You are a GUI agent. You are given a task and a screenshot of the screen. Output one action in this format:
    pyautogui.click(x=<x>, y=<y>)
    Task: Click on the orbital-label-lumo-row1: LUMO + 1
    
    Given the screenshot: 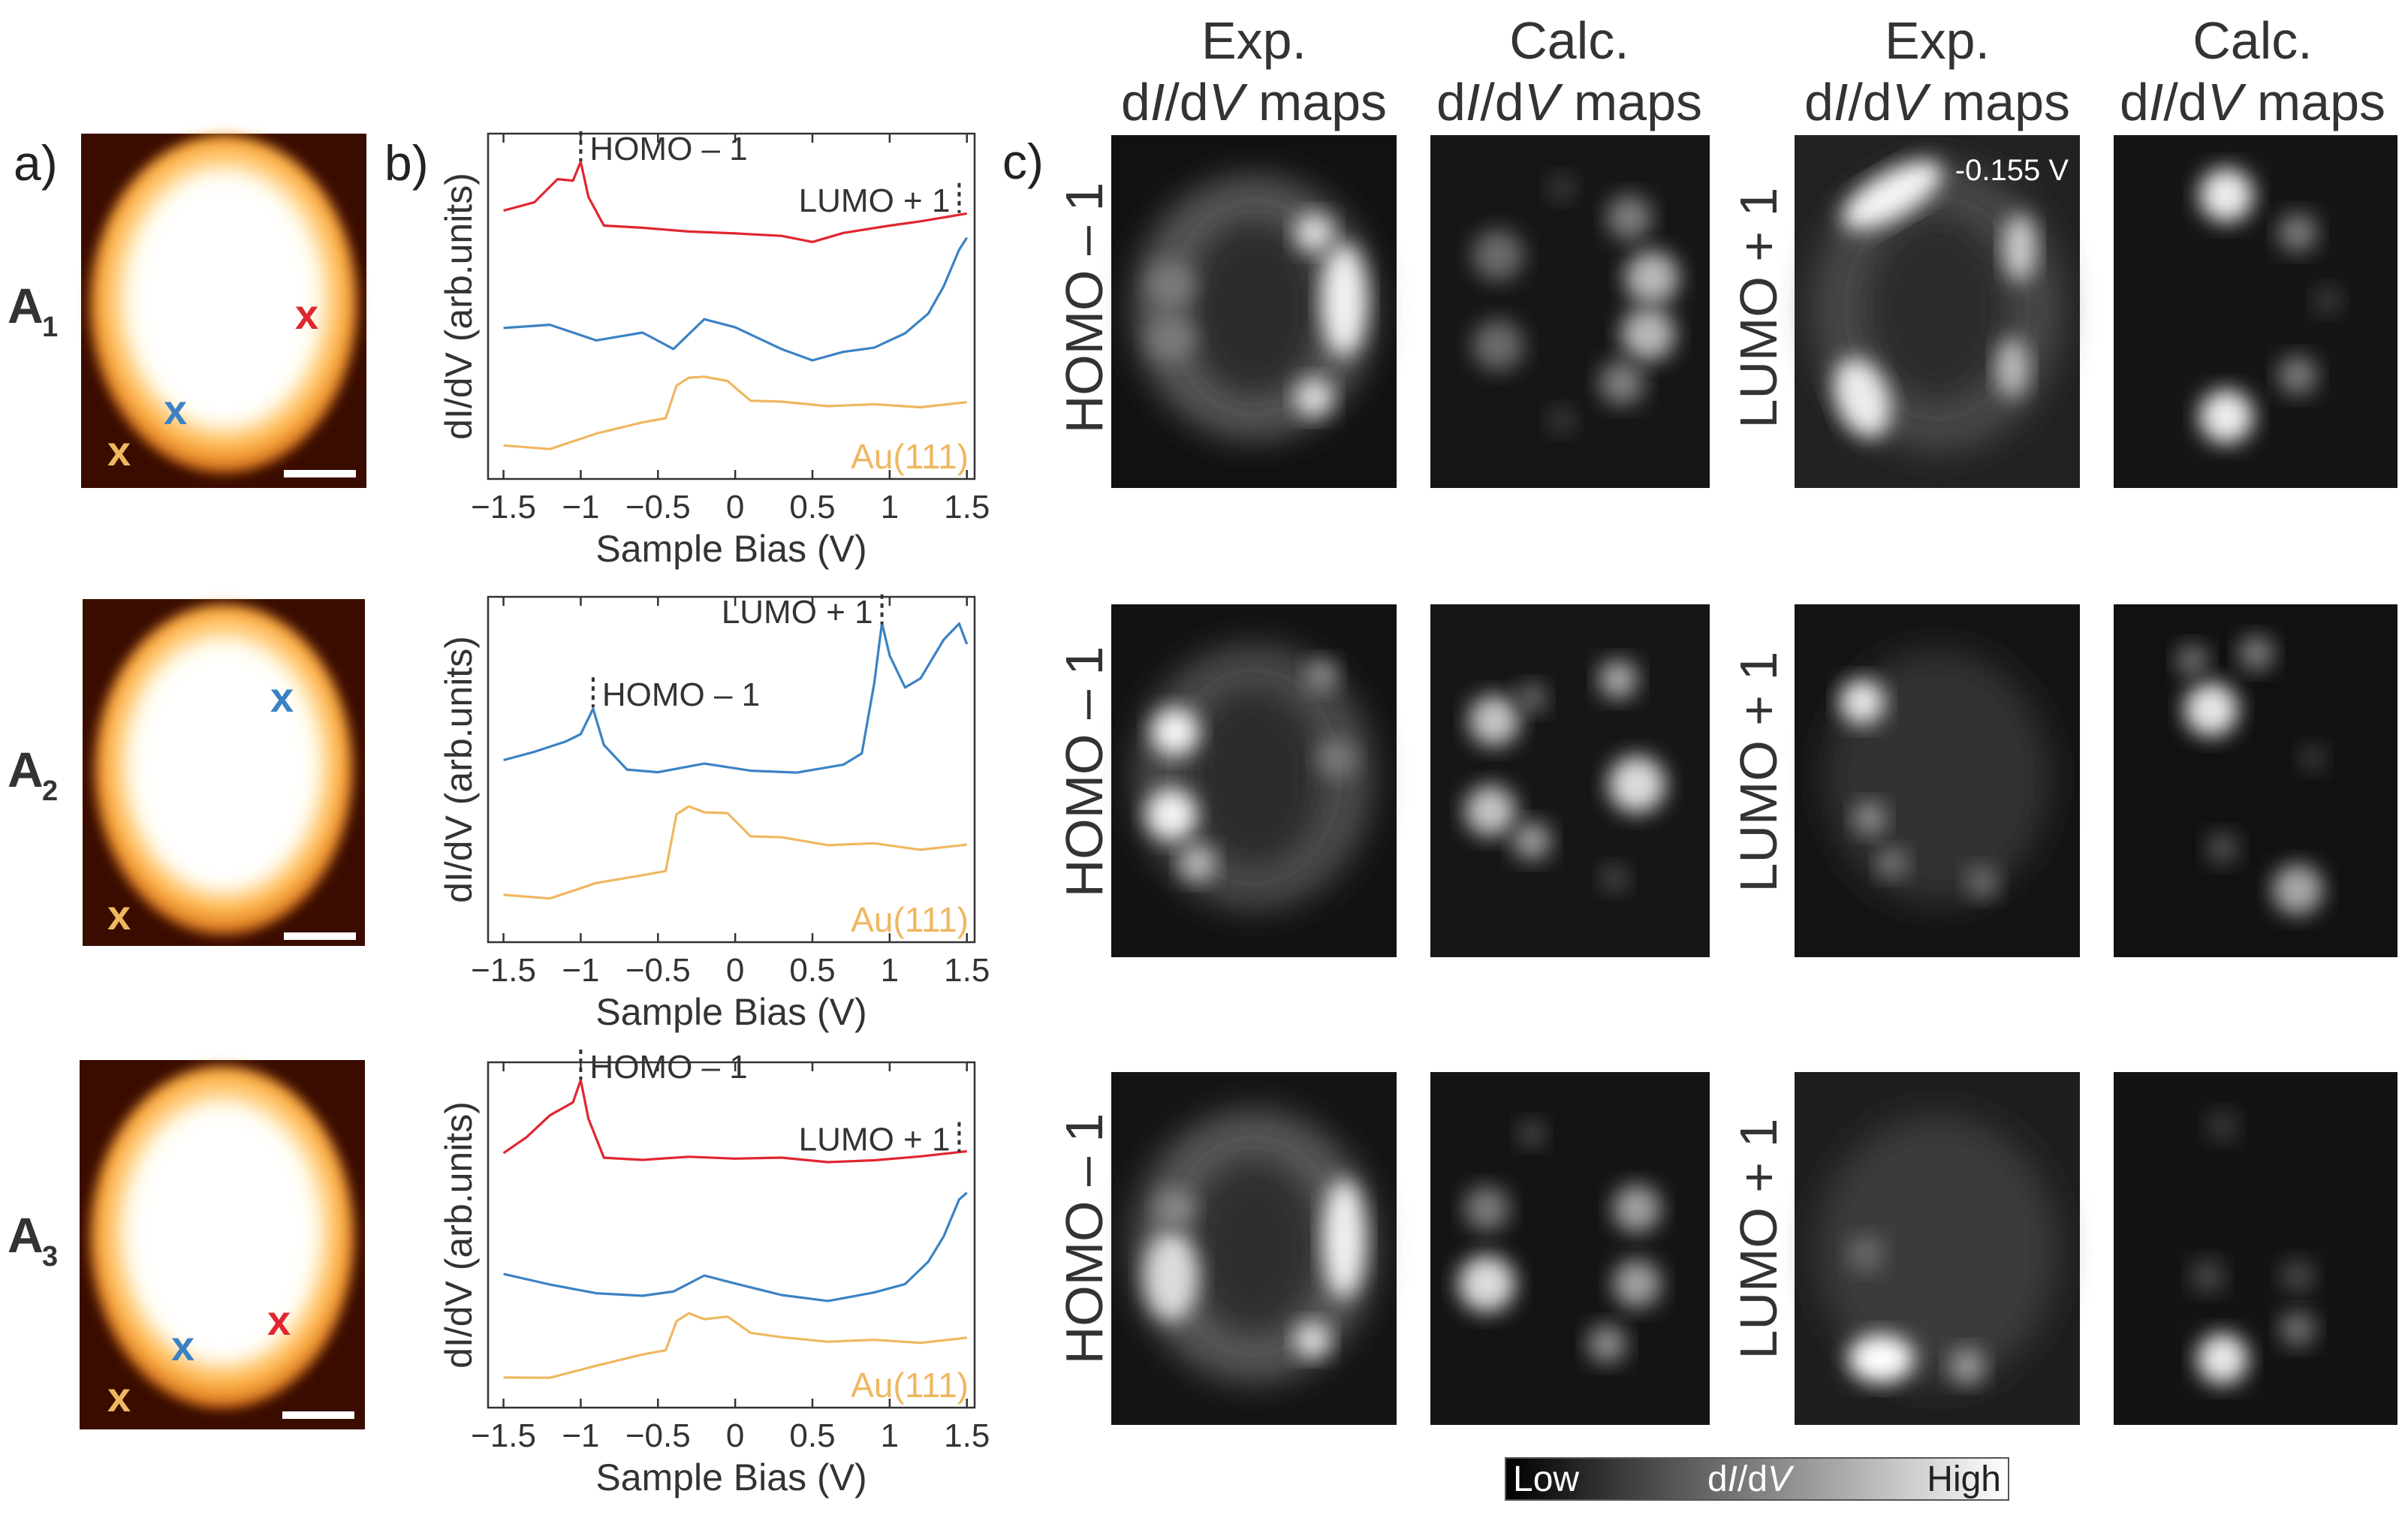 What is the action you would take?
    pyautogui.click(x=1758, y=308)
    